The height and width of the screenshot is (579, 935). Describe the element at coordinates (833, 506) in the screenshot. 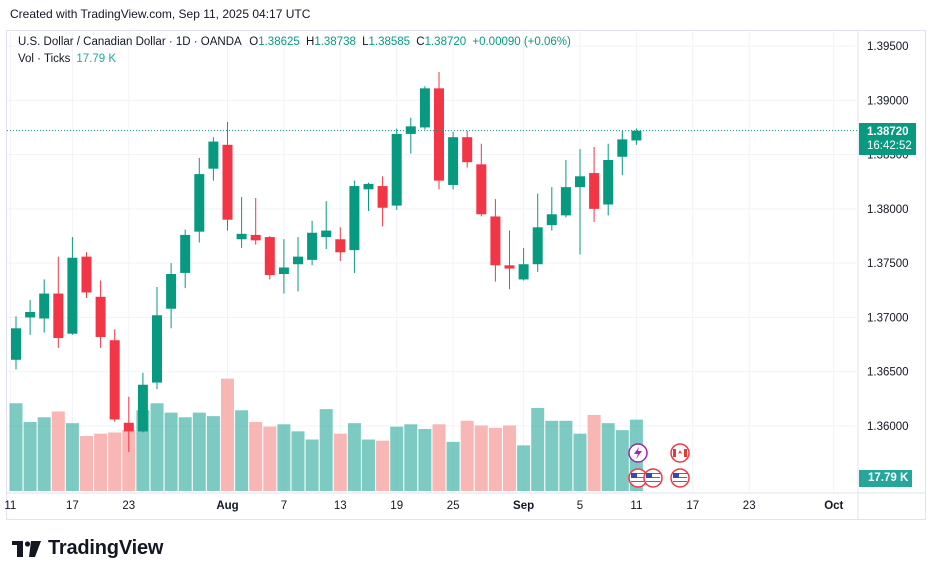

I see `time-tick-label: Oct` at that location.